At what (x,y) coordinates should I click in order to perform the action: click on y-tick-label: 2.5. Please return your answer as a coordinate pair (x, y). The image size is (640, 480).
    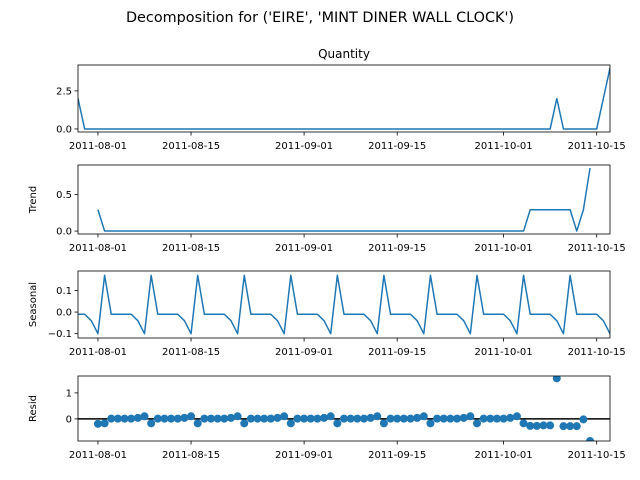
    Looking at the image, I should click on (64, 91).